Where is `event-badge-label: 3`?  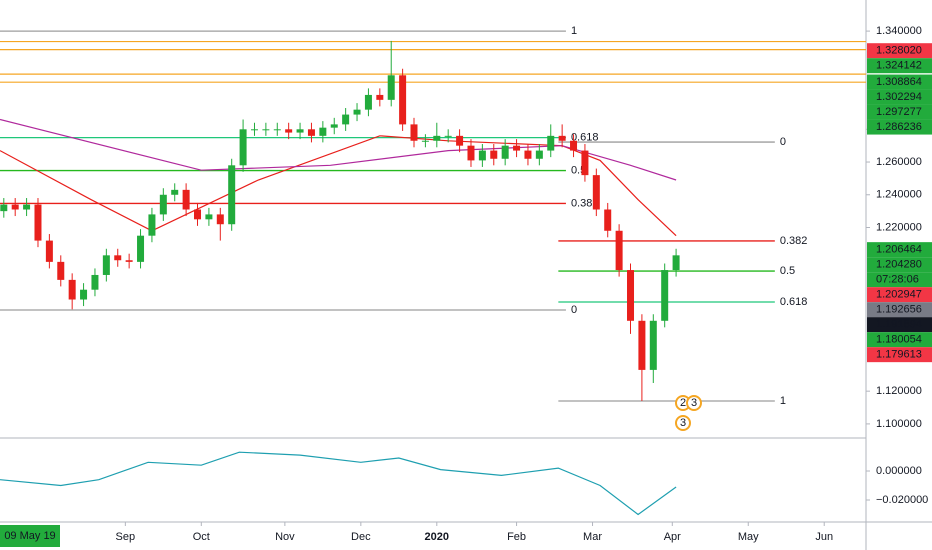 event-badge-label: 3 is located at coordinates (683, 423).